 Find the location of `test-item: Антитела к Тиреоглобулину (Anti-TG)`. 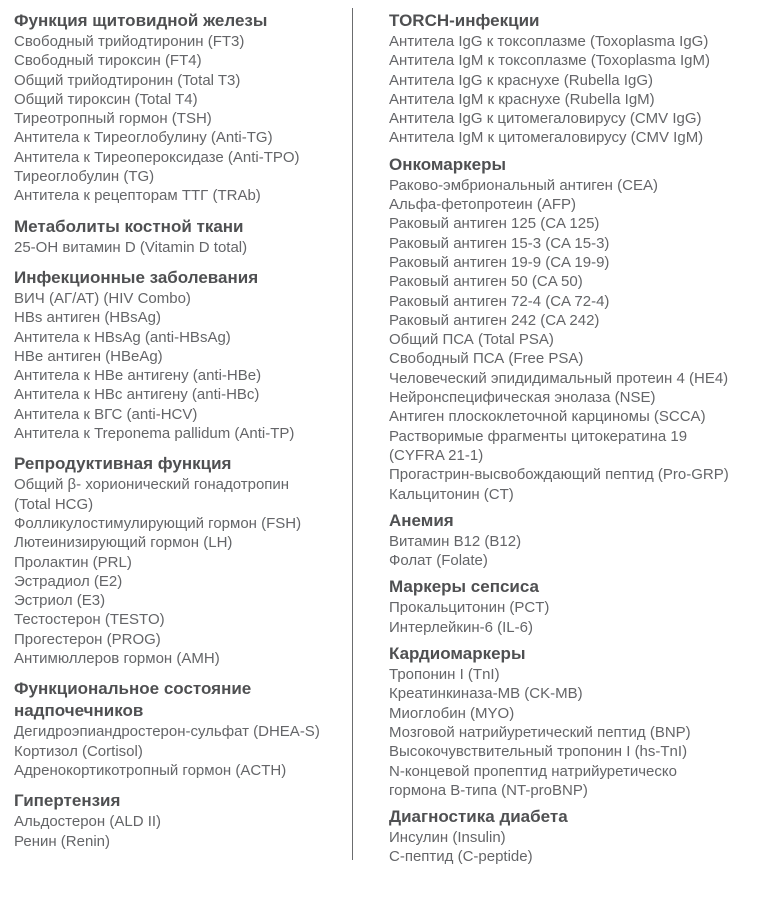

test-item: Антитела к Тиреоглобулину (Anti-TG) is located at coordinates (143, 138).